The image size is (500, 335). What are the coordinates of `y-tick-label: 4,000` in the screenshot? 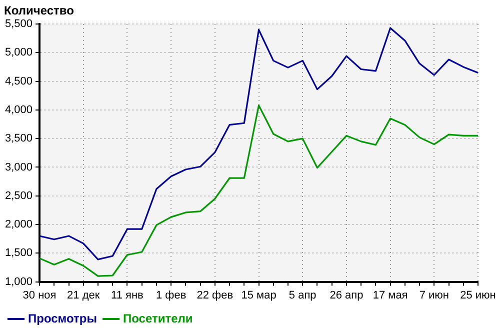 It's located at (18, 110).